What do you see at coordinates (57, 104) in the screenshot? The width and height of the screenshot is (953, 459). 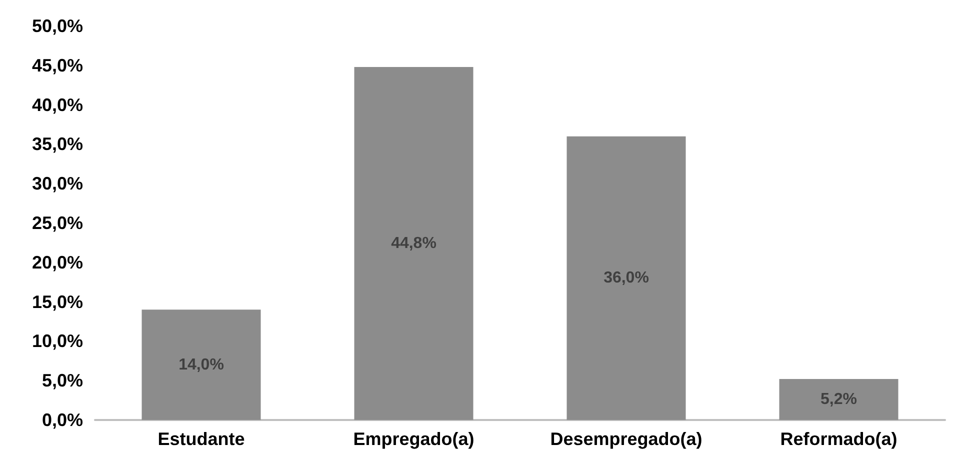 I see `y-tick-label: 40,0%` at bounding box center [57, 104].